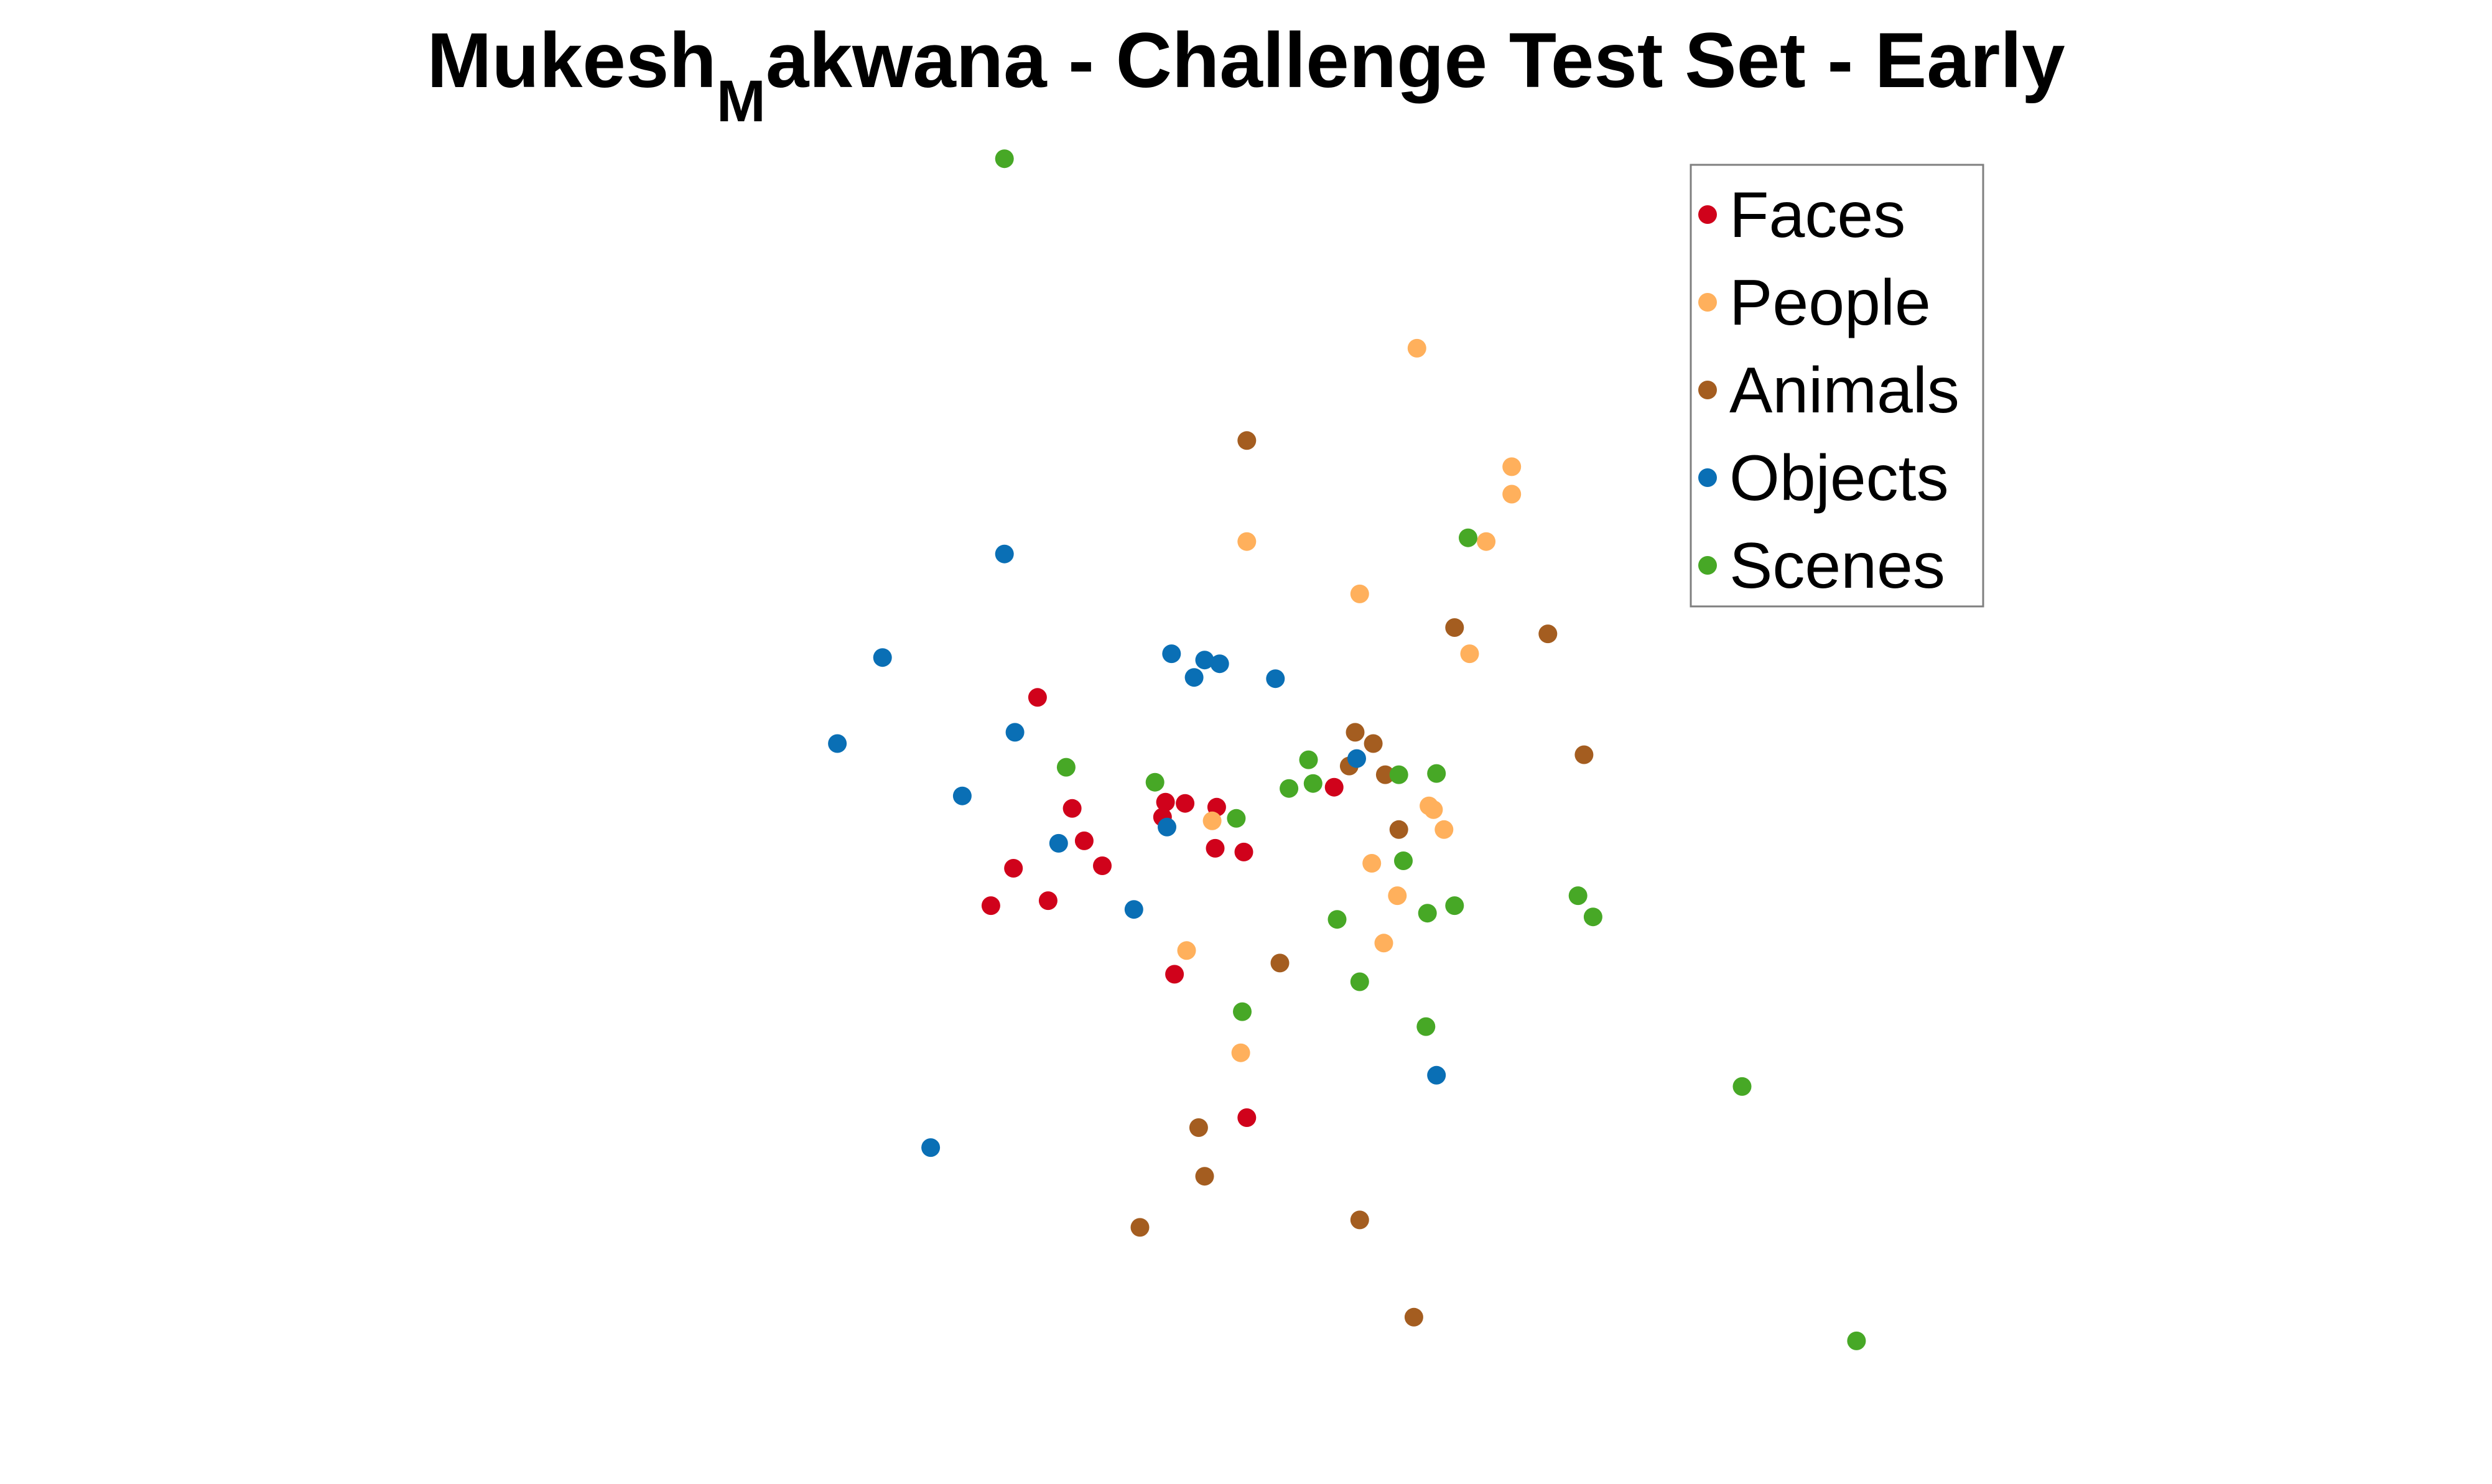  I want to click on chart-title-subscript: M, so click(741, 101).